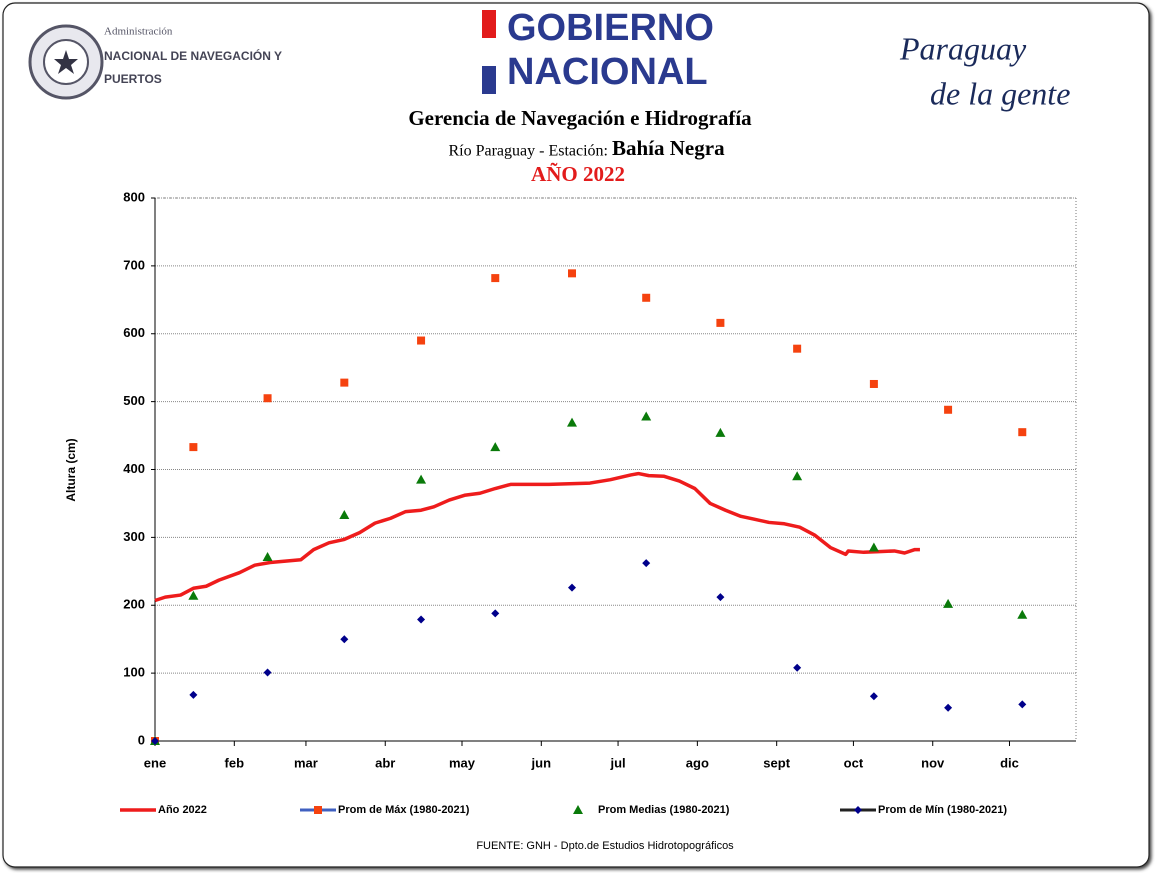 Image resolution: width=1155 pixels, height=878 pixels. Describe the element at coordinates (1009, 762) in the screenshot. I see `x-tick-label: dic` at that location.